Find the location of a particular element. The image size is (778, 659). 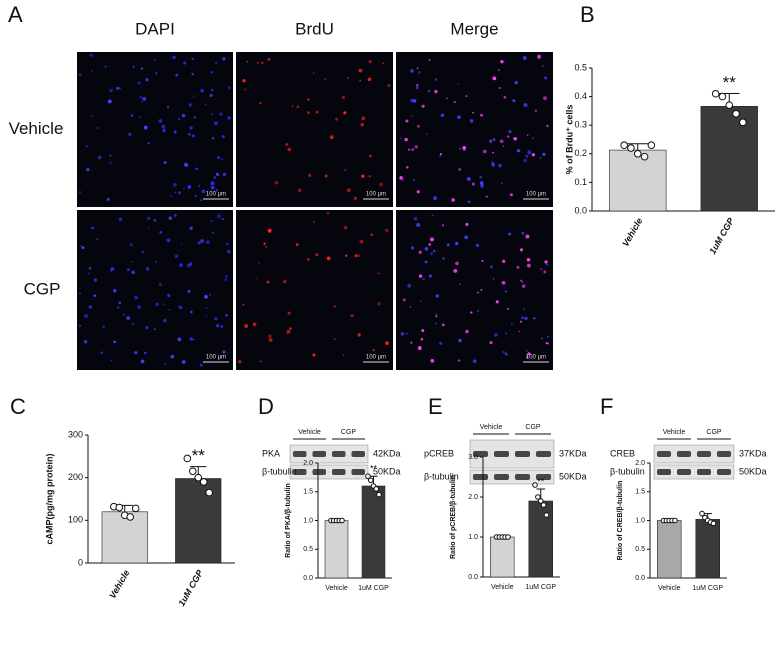

y-tick-label: 200 is located at coordinates (75, 477).